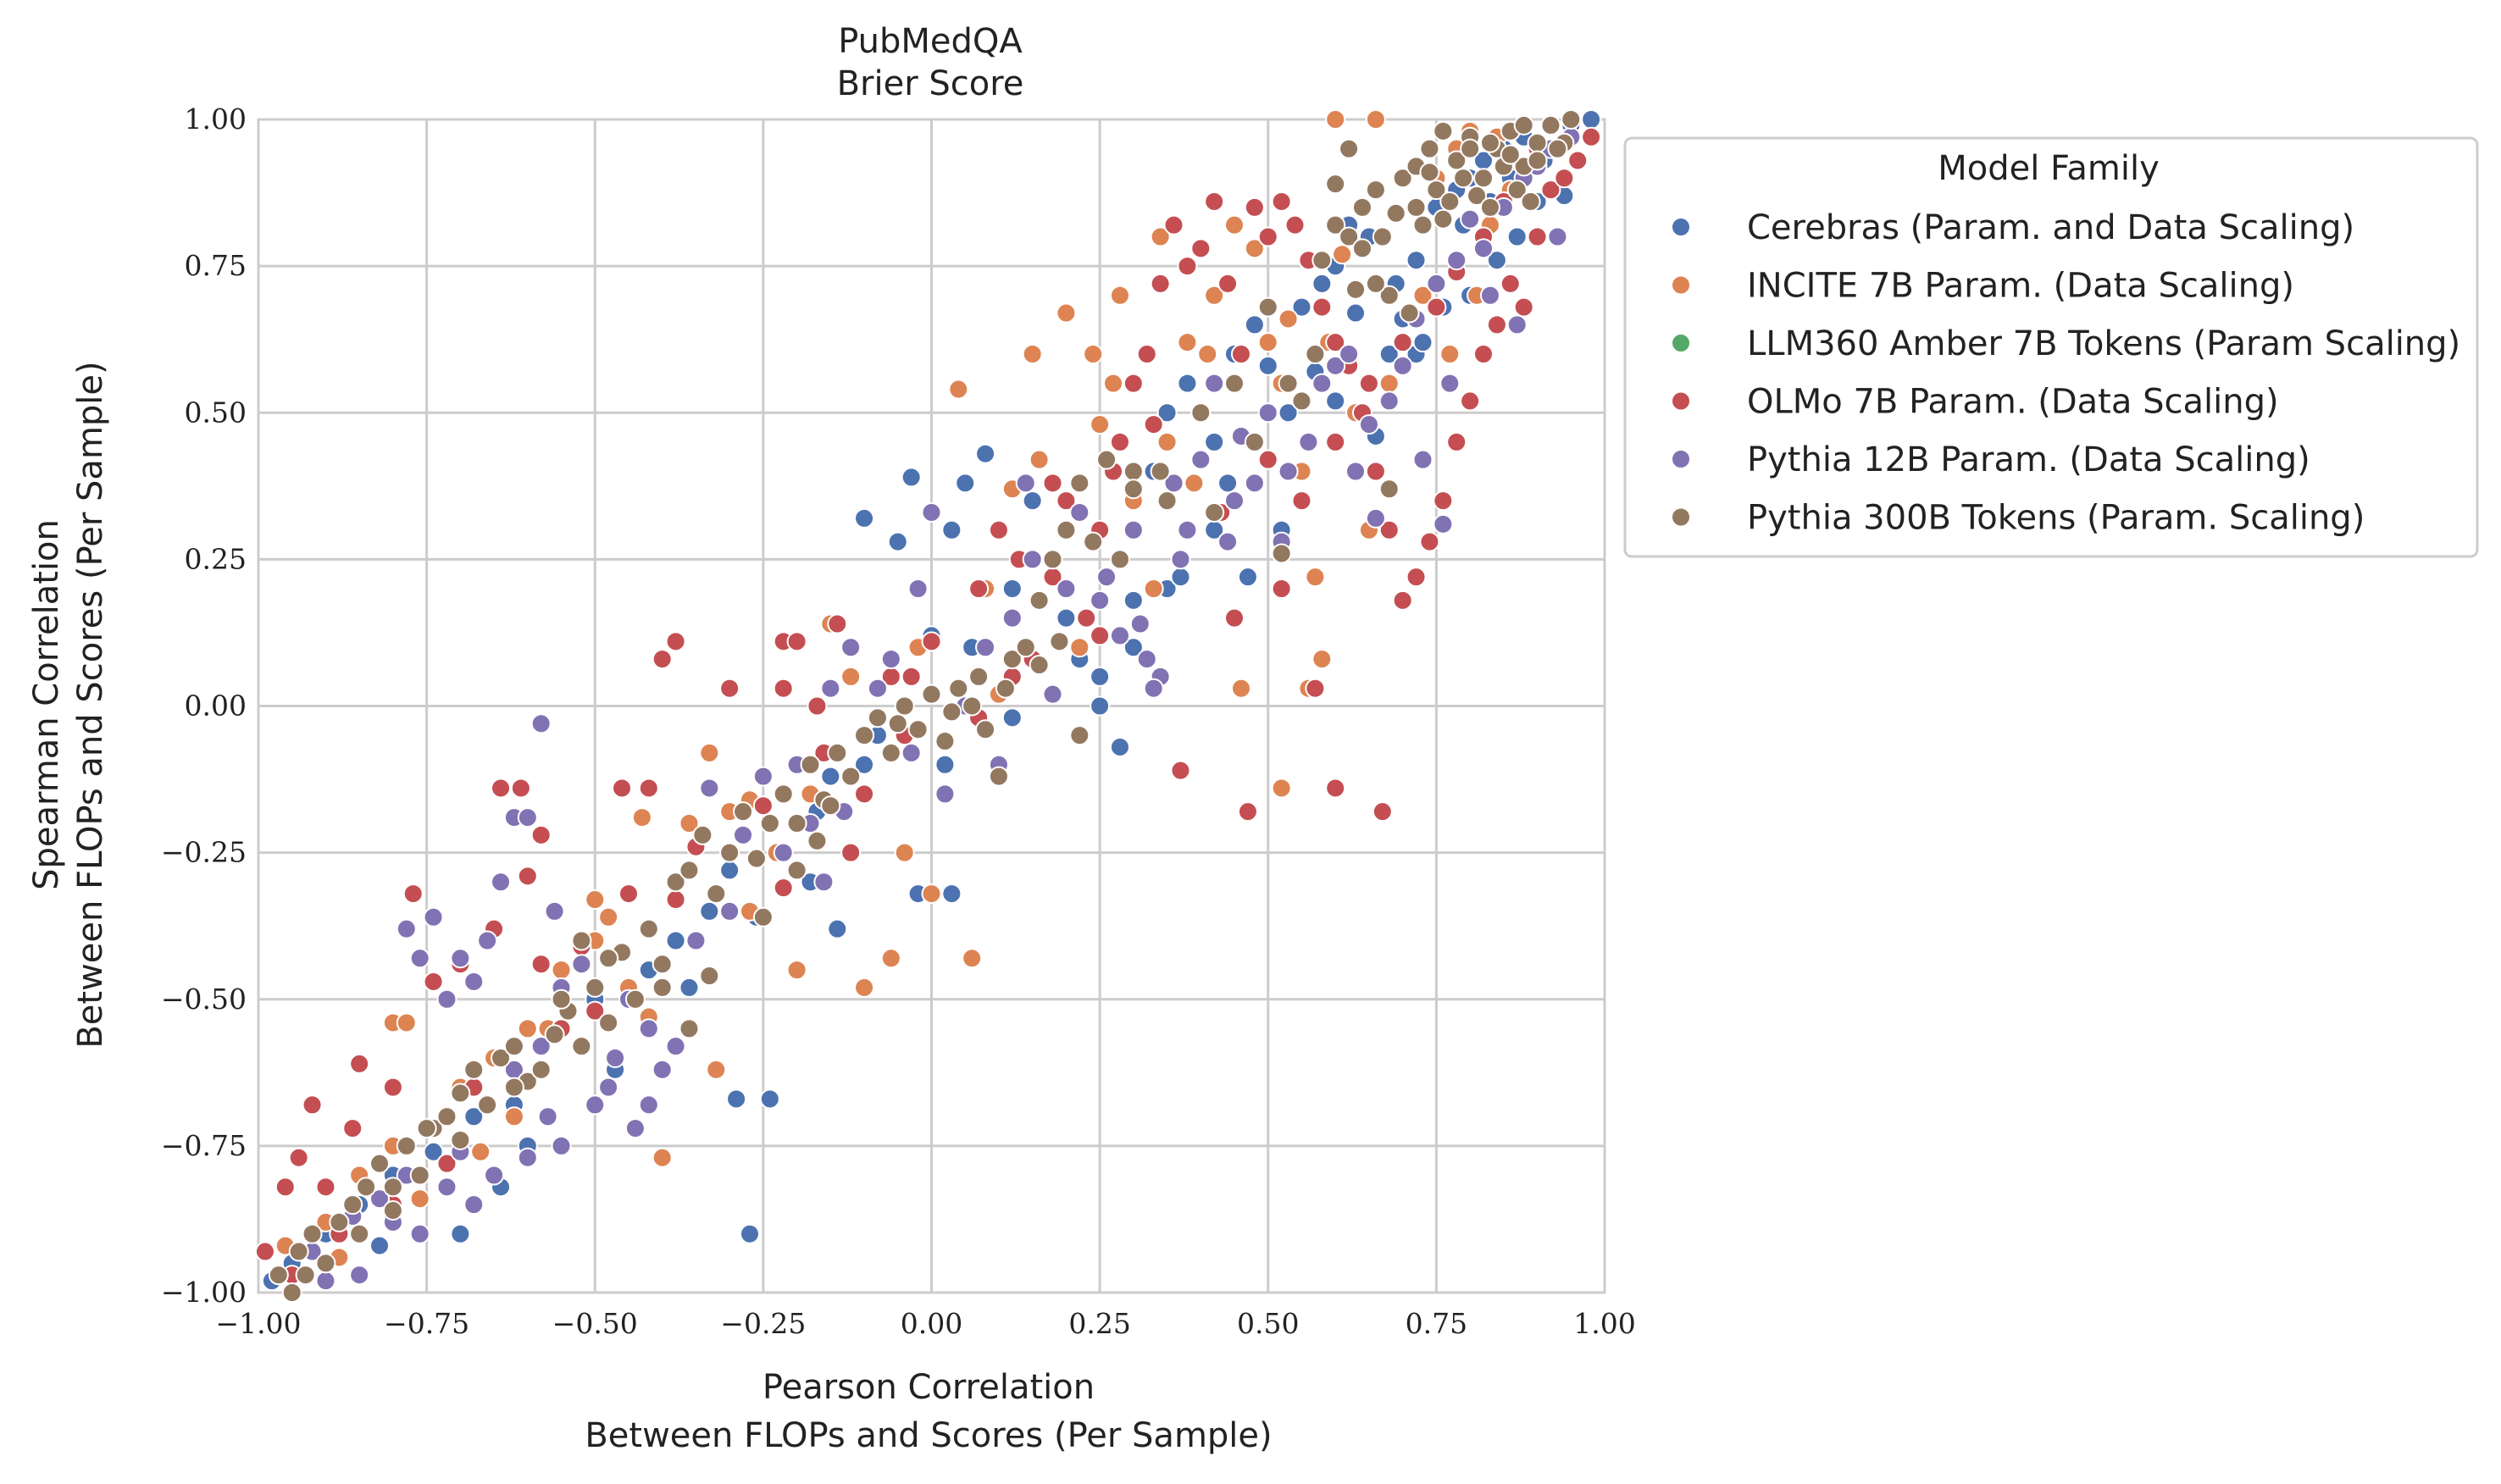 The image size is (2501, 1484). What do you see at coordinates (1681, 227) in the screenshot?
I see `legend-marker` at bounding box center [1681, 227].